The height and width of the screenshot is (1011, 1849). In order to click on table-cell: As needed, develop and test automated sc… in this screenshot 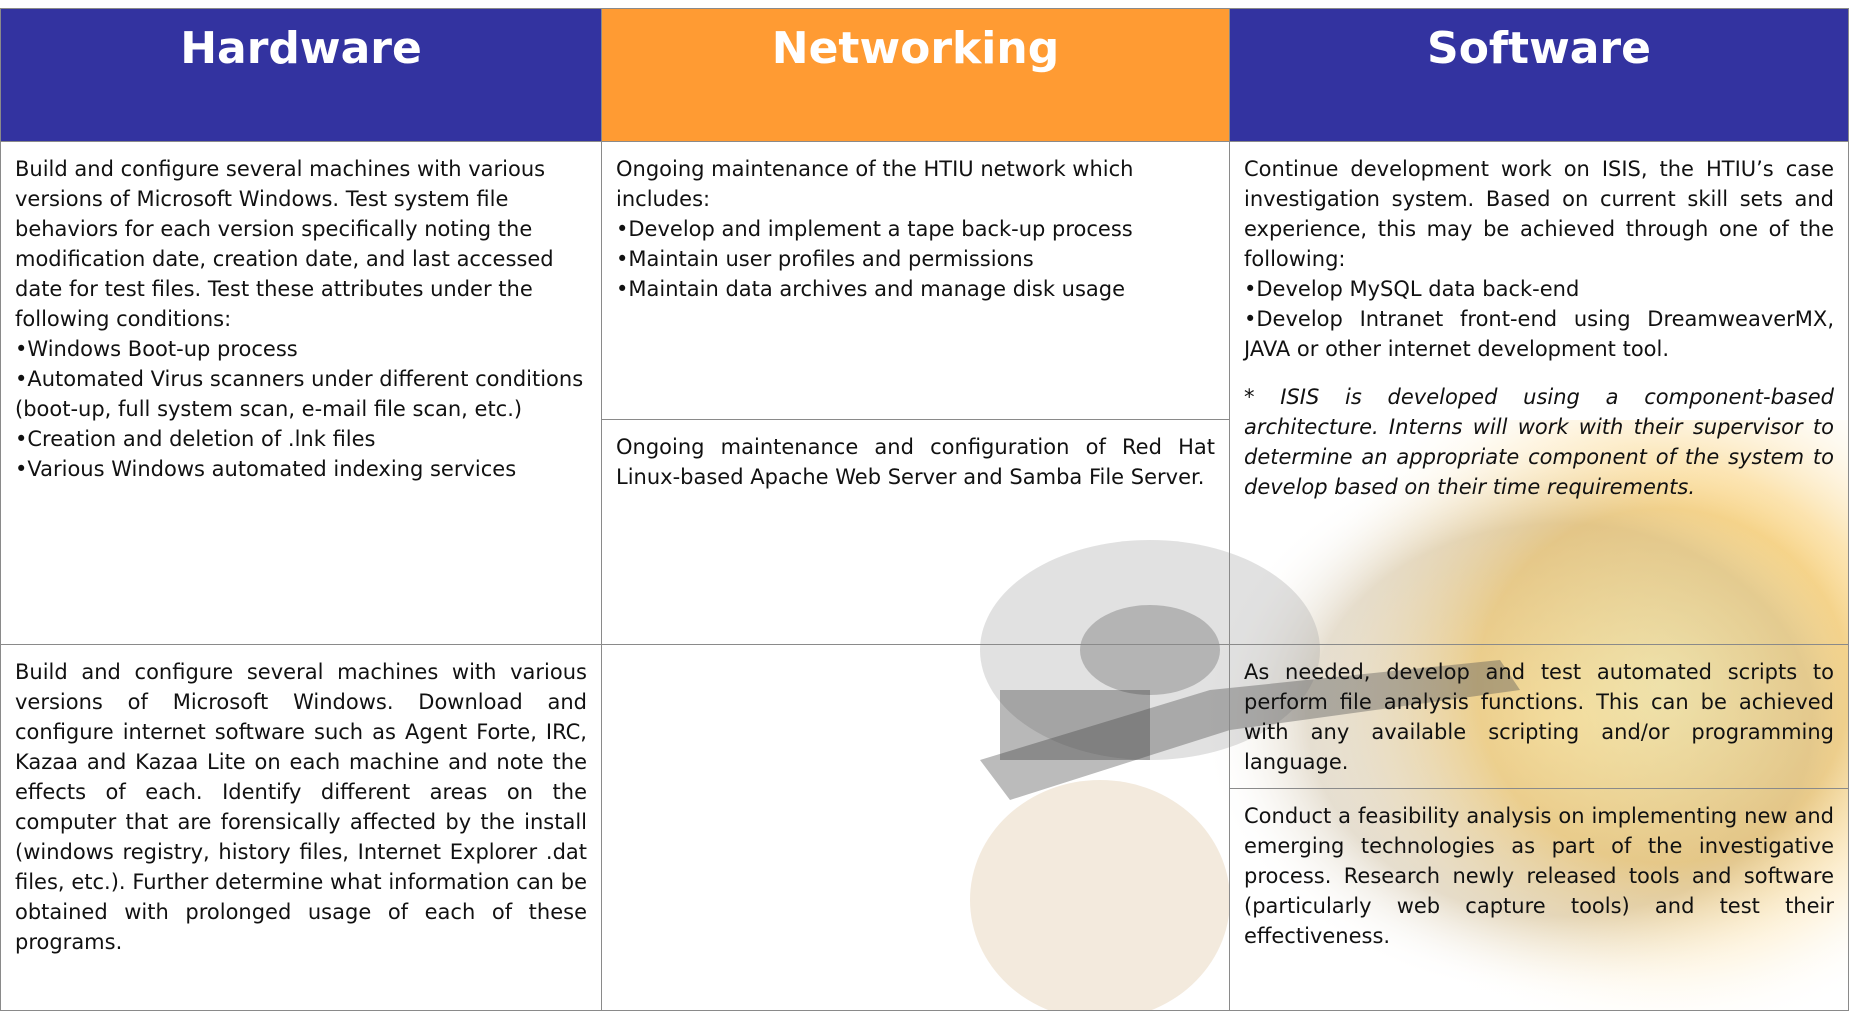, I will do `click(1539, 716)`.